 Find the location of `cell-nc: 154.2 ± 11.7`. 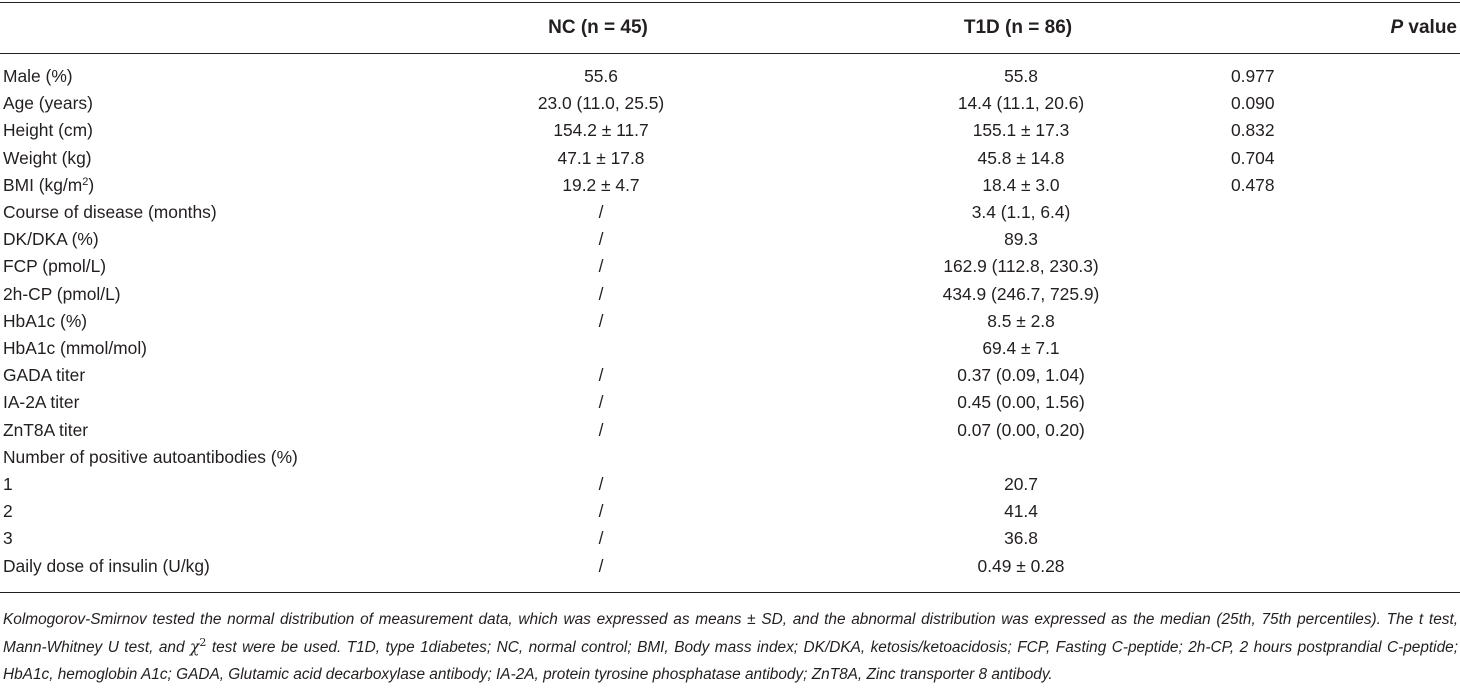

cell-nc: 154.2 ± 11.7 is located at coordinates (601, 130).